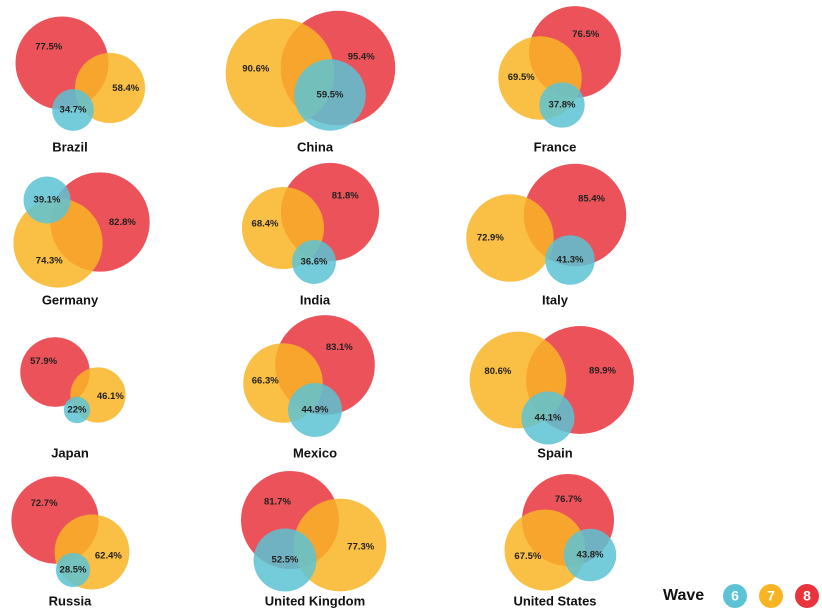 The height and width of the screenshot is (610, 822). I want to click on country-label: France, so click(555, 146).